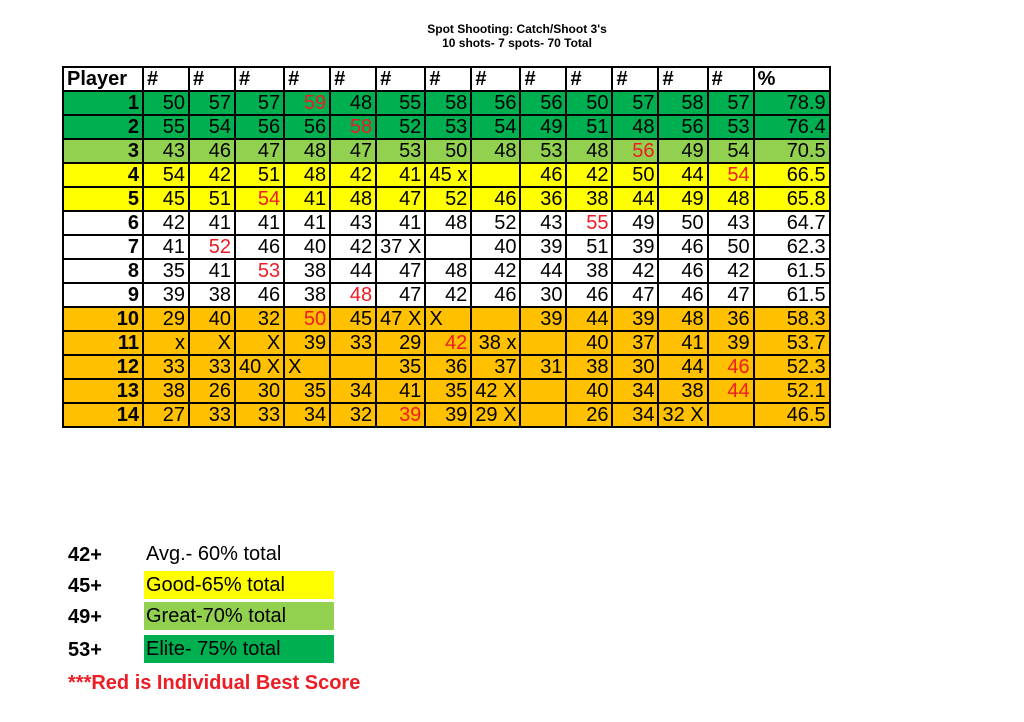 This screenshot has height=722, width=1024. I want to click on percent-cell: 66.5, so click(791, 175).